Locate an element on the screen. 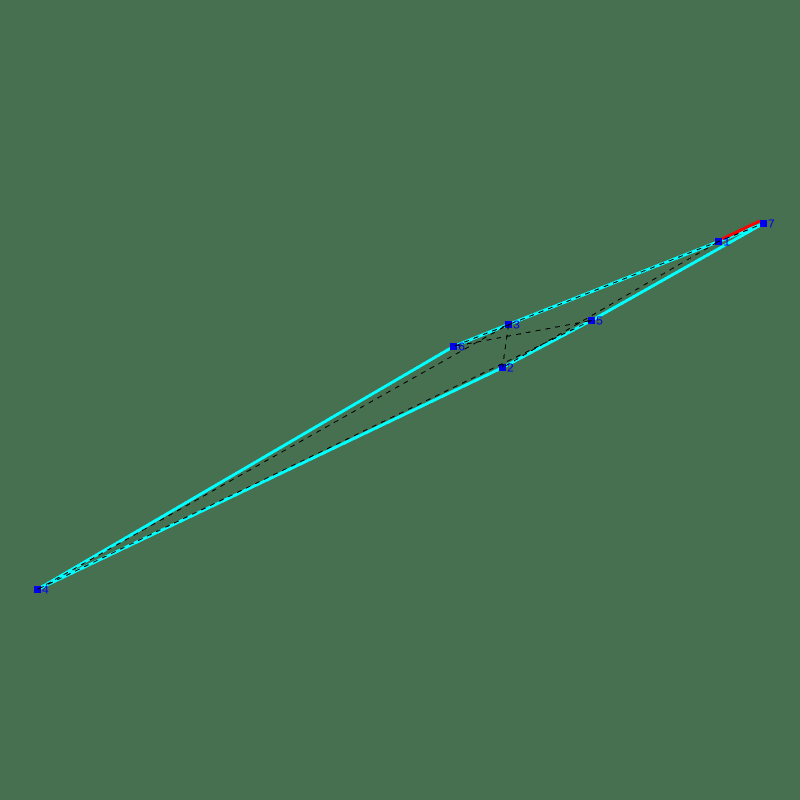  svg-text: 3 is located at coordinates (516, 325).